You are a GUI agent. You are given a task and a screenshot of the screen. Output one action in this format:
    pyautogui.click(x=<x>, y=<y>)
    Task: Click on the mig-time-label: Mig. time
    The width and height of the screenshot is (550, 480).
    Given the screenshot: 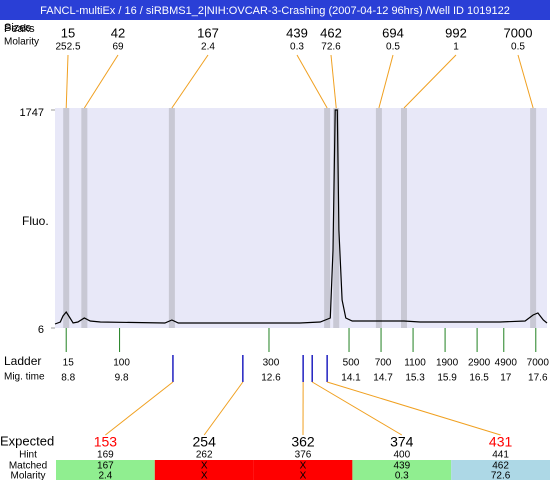 What is the action you would take?
    pyautogui.click(x=24, y=377)
    